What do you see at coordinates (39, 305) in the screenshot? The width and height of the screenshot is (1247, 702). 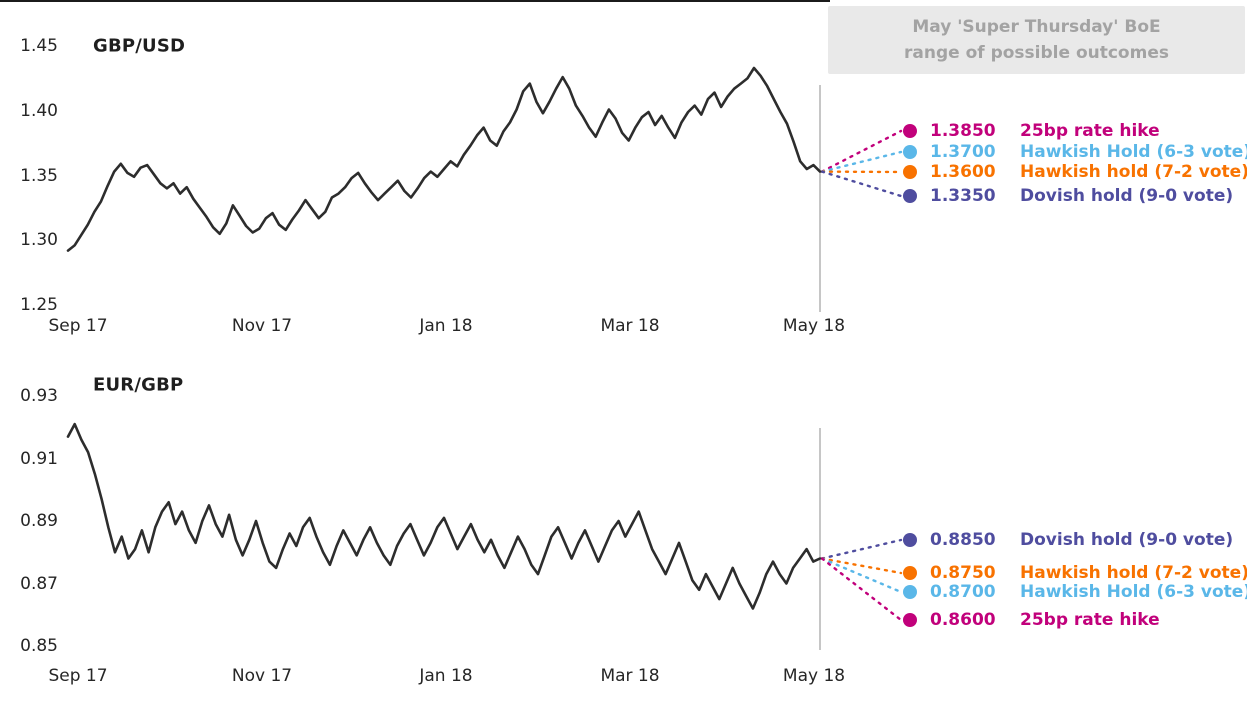 I see `y-axis-tick: 1.25` at bounding box center [39, 305].